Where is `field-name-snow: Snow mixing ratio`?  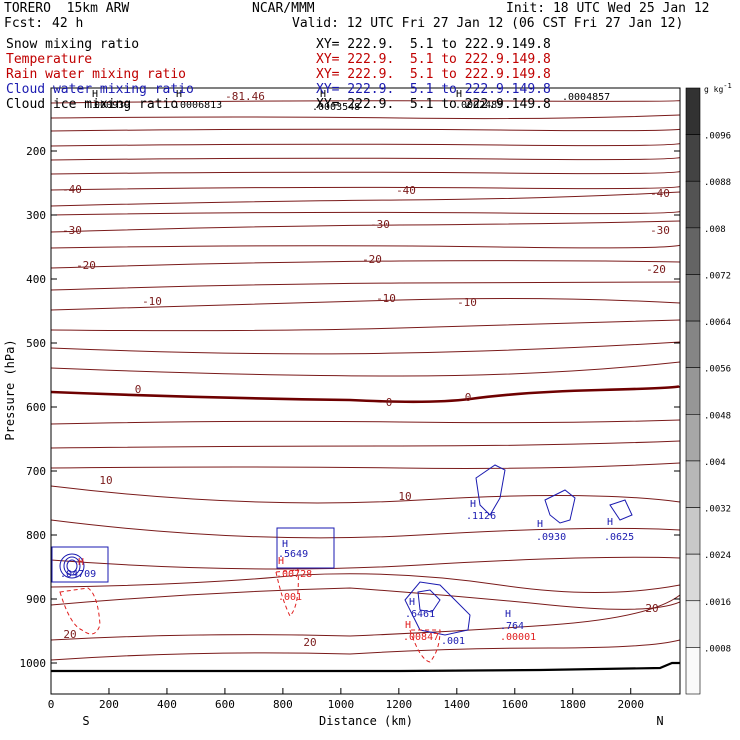
field-name-snow: Snow mixing ratio is located at coordinates (73, 44).